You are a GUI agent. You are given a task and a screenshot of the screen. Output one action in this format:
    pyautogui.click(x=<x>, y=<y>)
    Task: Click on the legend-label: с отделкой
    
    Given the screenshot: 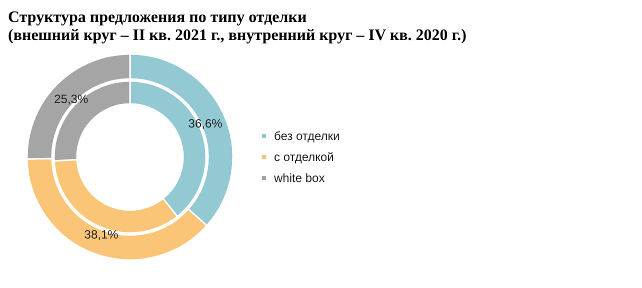 What is the action you would take?
    pyautogui.click(x=304, y=157)
    